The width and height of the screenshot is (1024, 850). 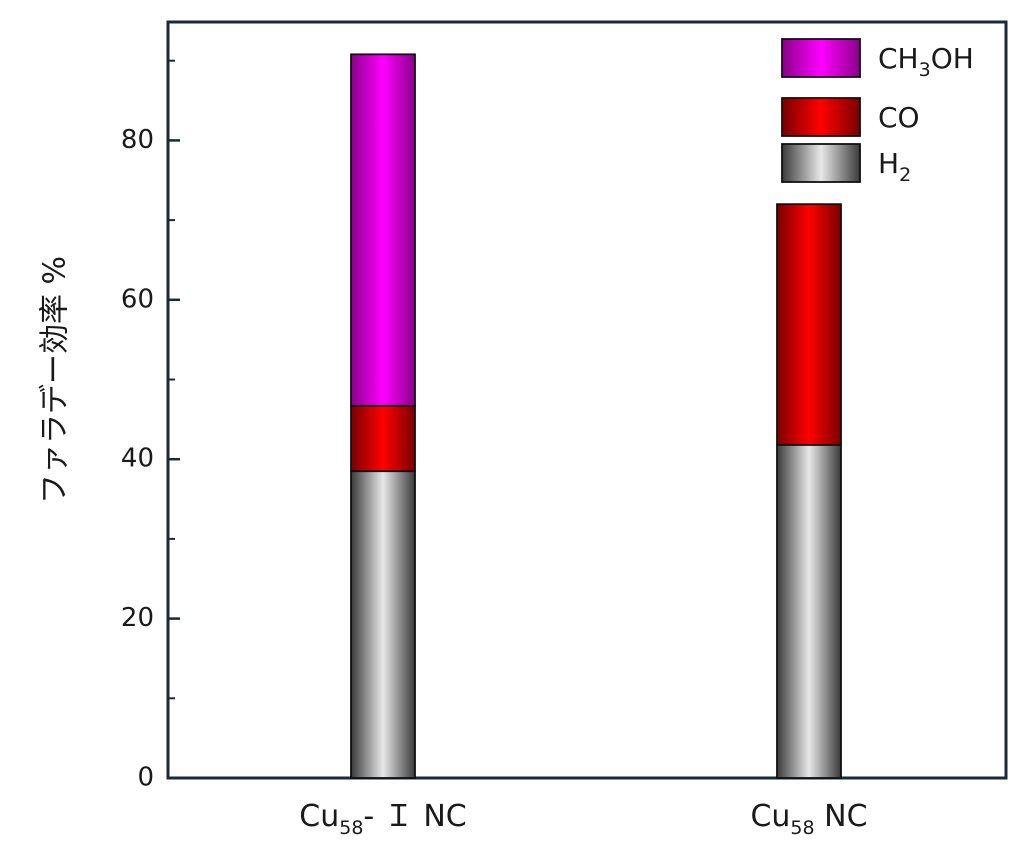 I want to click on legend: CH3OH CO H2, so click(x=877, y=112).